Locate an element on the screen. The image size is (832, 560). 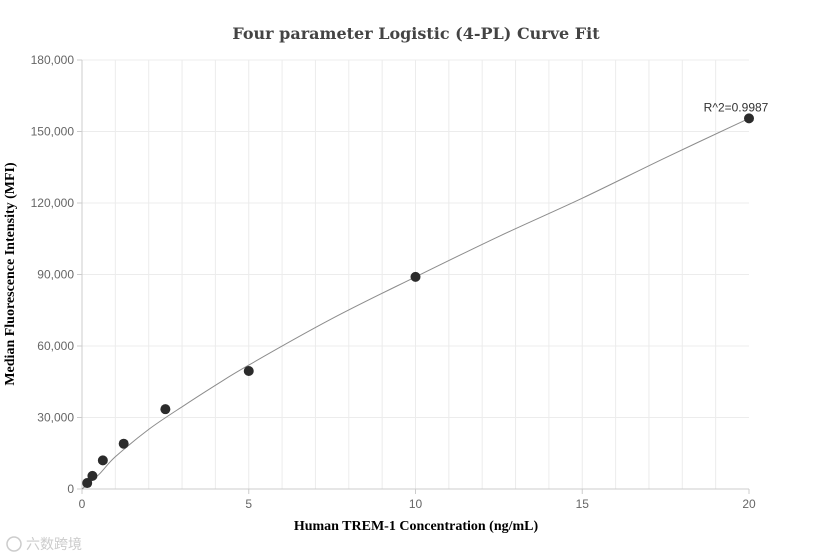
x-axis-title: Human TREM-1 Concentration (ng/mL) is located at coordinates (416, 526).